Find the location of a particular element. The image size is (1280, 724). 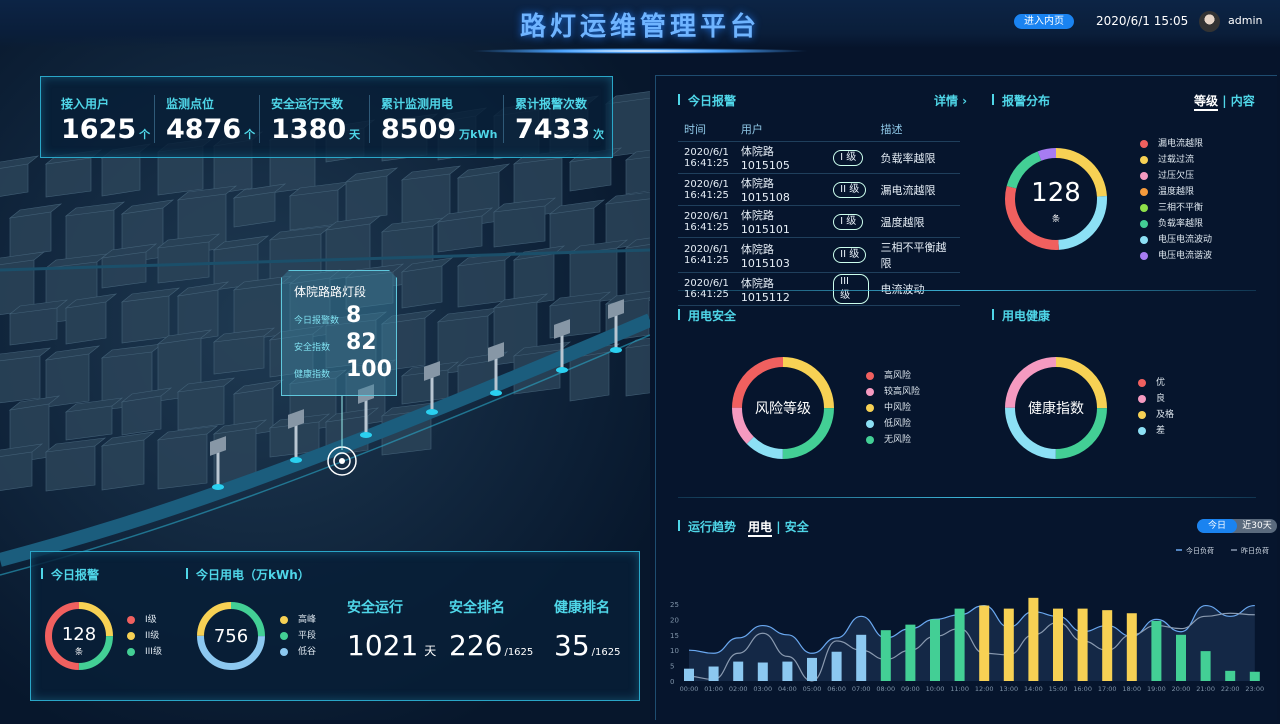

area-fill is located at coordinates (972, 643).